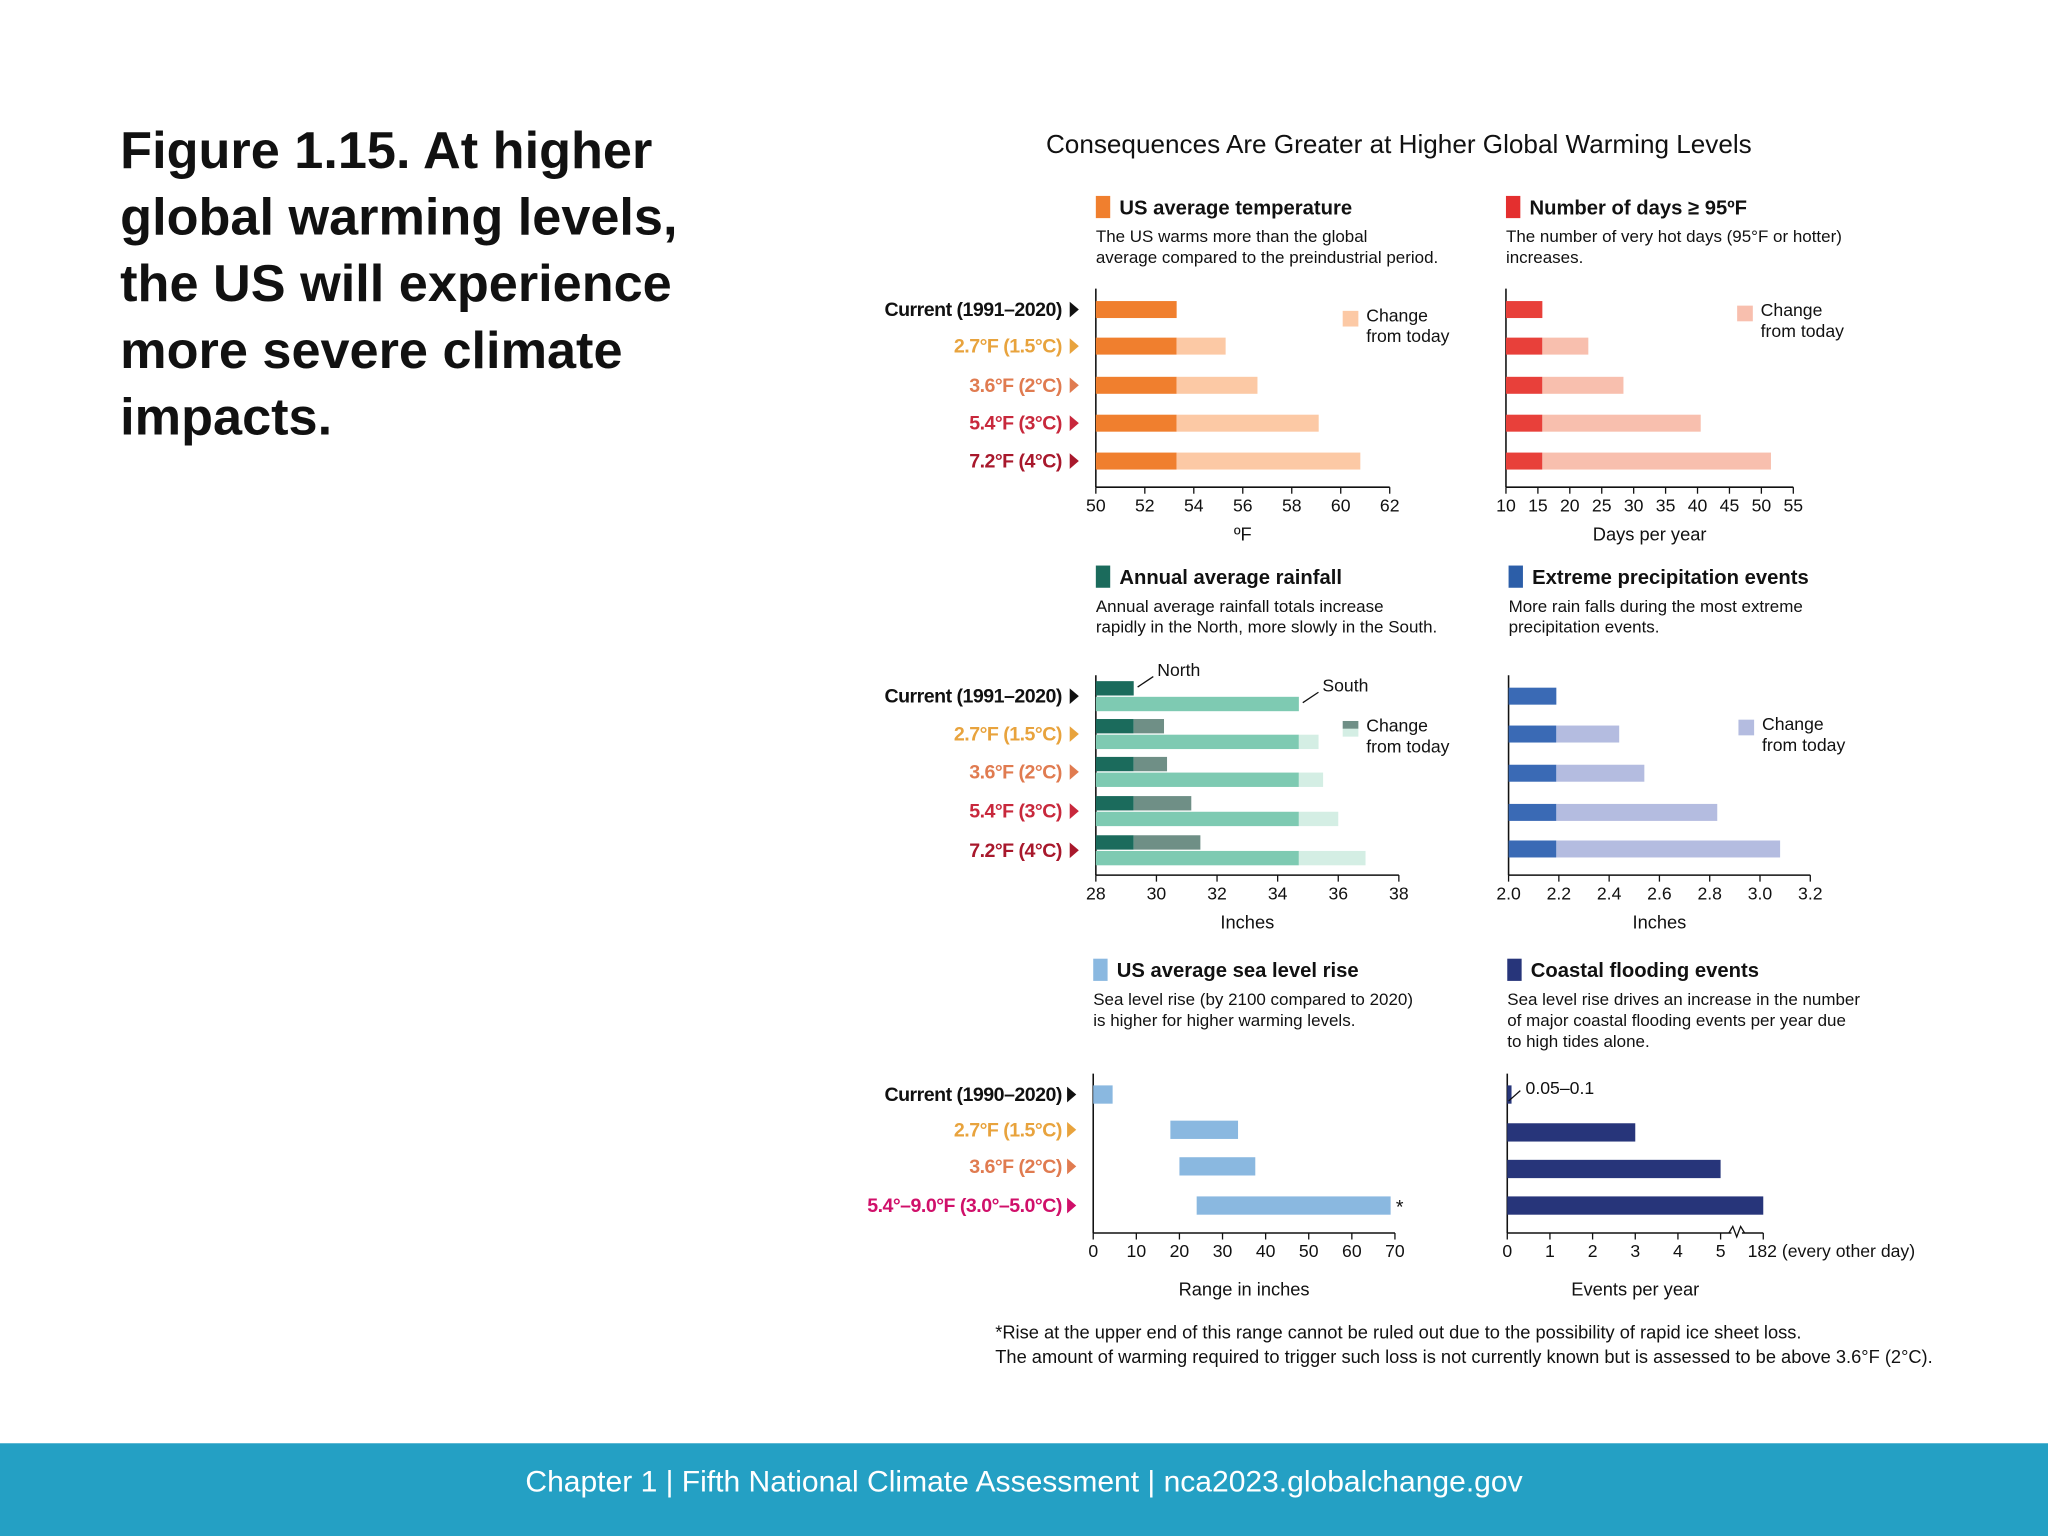 The width and height of the screenshot is (2048, 1536). Describe the element at coordinates (1390, 505) in the screenshot. I see `x-tick-label: 62` at that location.